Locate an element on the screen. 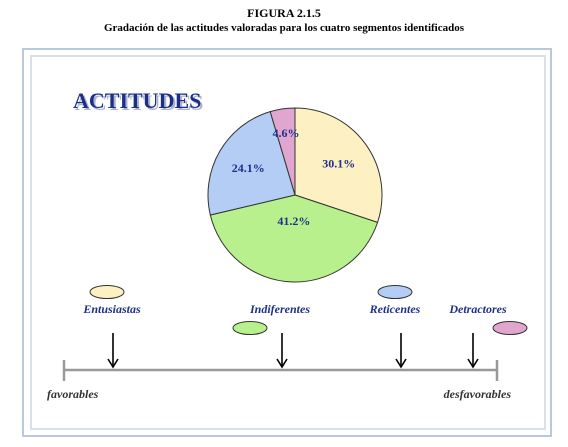 The image size is (568, 447). arrow-indiferentes is located at coordinates (282, 351).